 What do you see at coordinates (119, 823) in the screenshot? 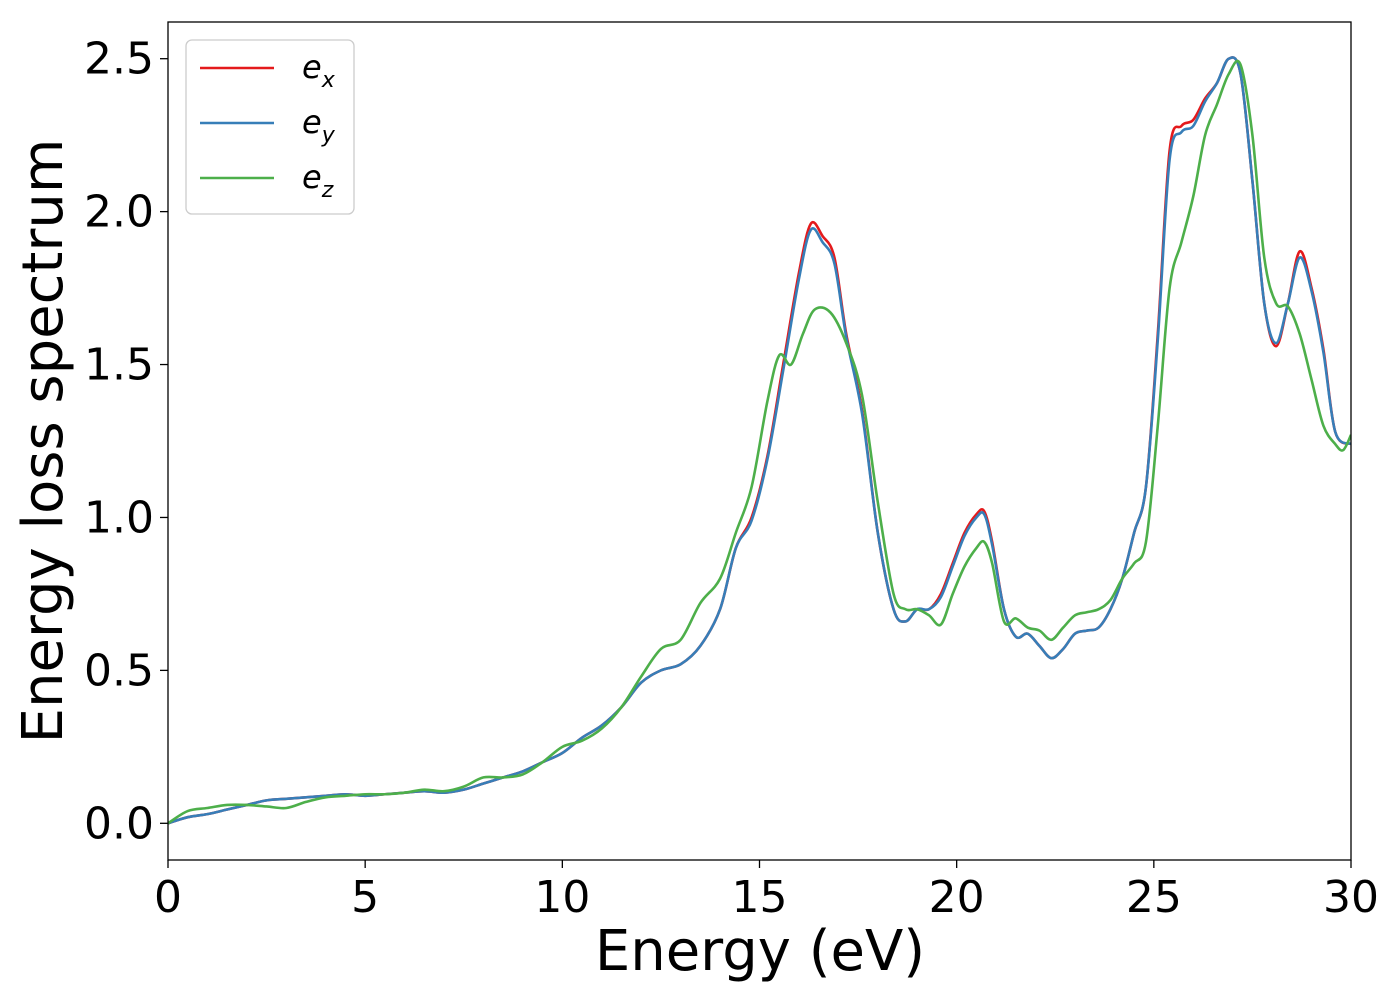
I see `y-tick-label: 0.0` at bounding box center [119, 823].